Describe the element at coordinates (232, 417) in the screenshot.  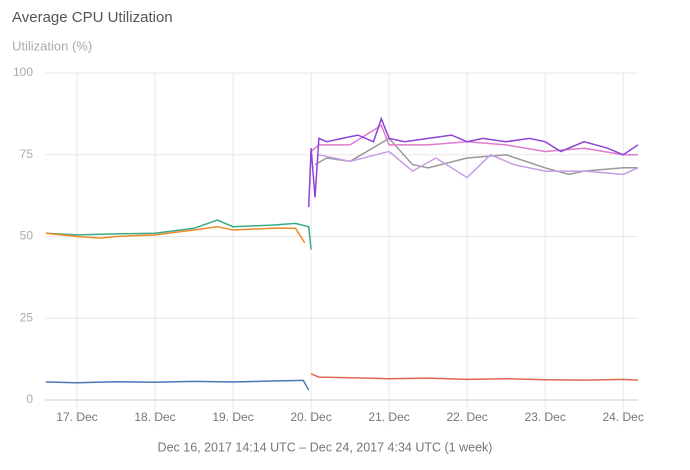
I see `x-tick-label: 19. Dec` at that location.